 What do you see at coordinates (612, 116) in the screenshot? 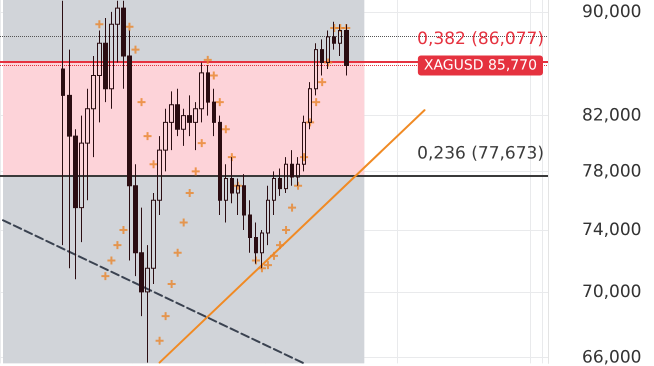
I see `y-tick-label: 82,000` at bounding box center [612, 116].